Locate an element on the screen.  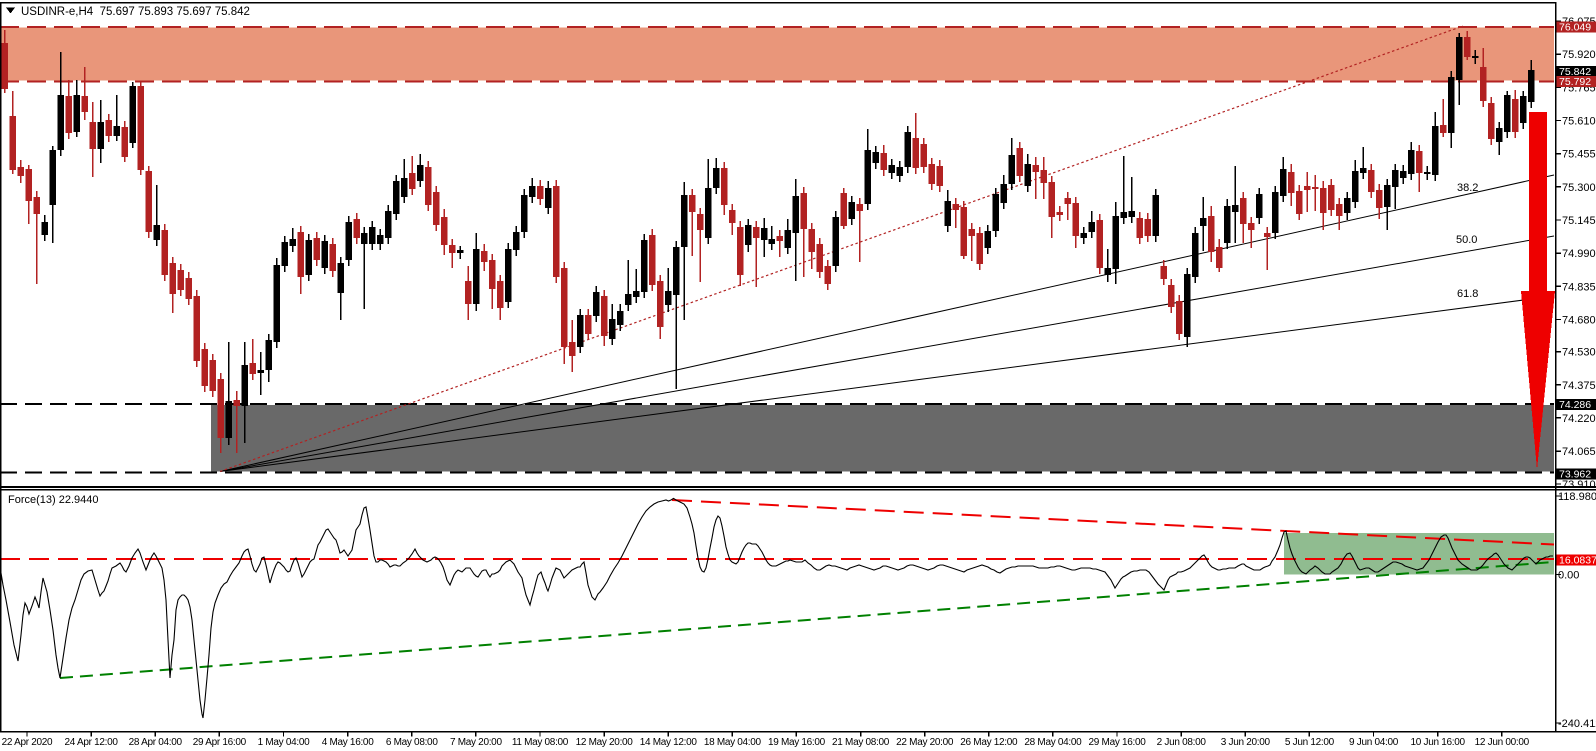
svg-text: 4 May 16:00 is located at coordinates (348, 742).